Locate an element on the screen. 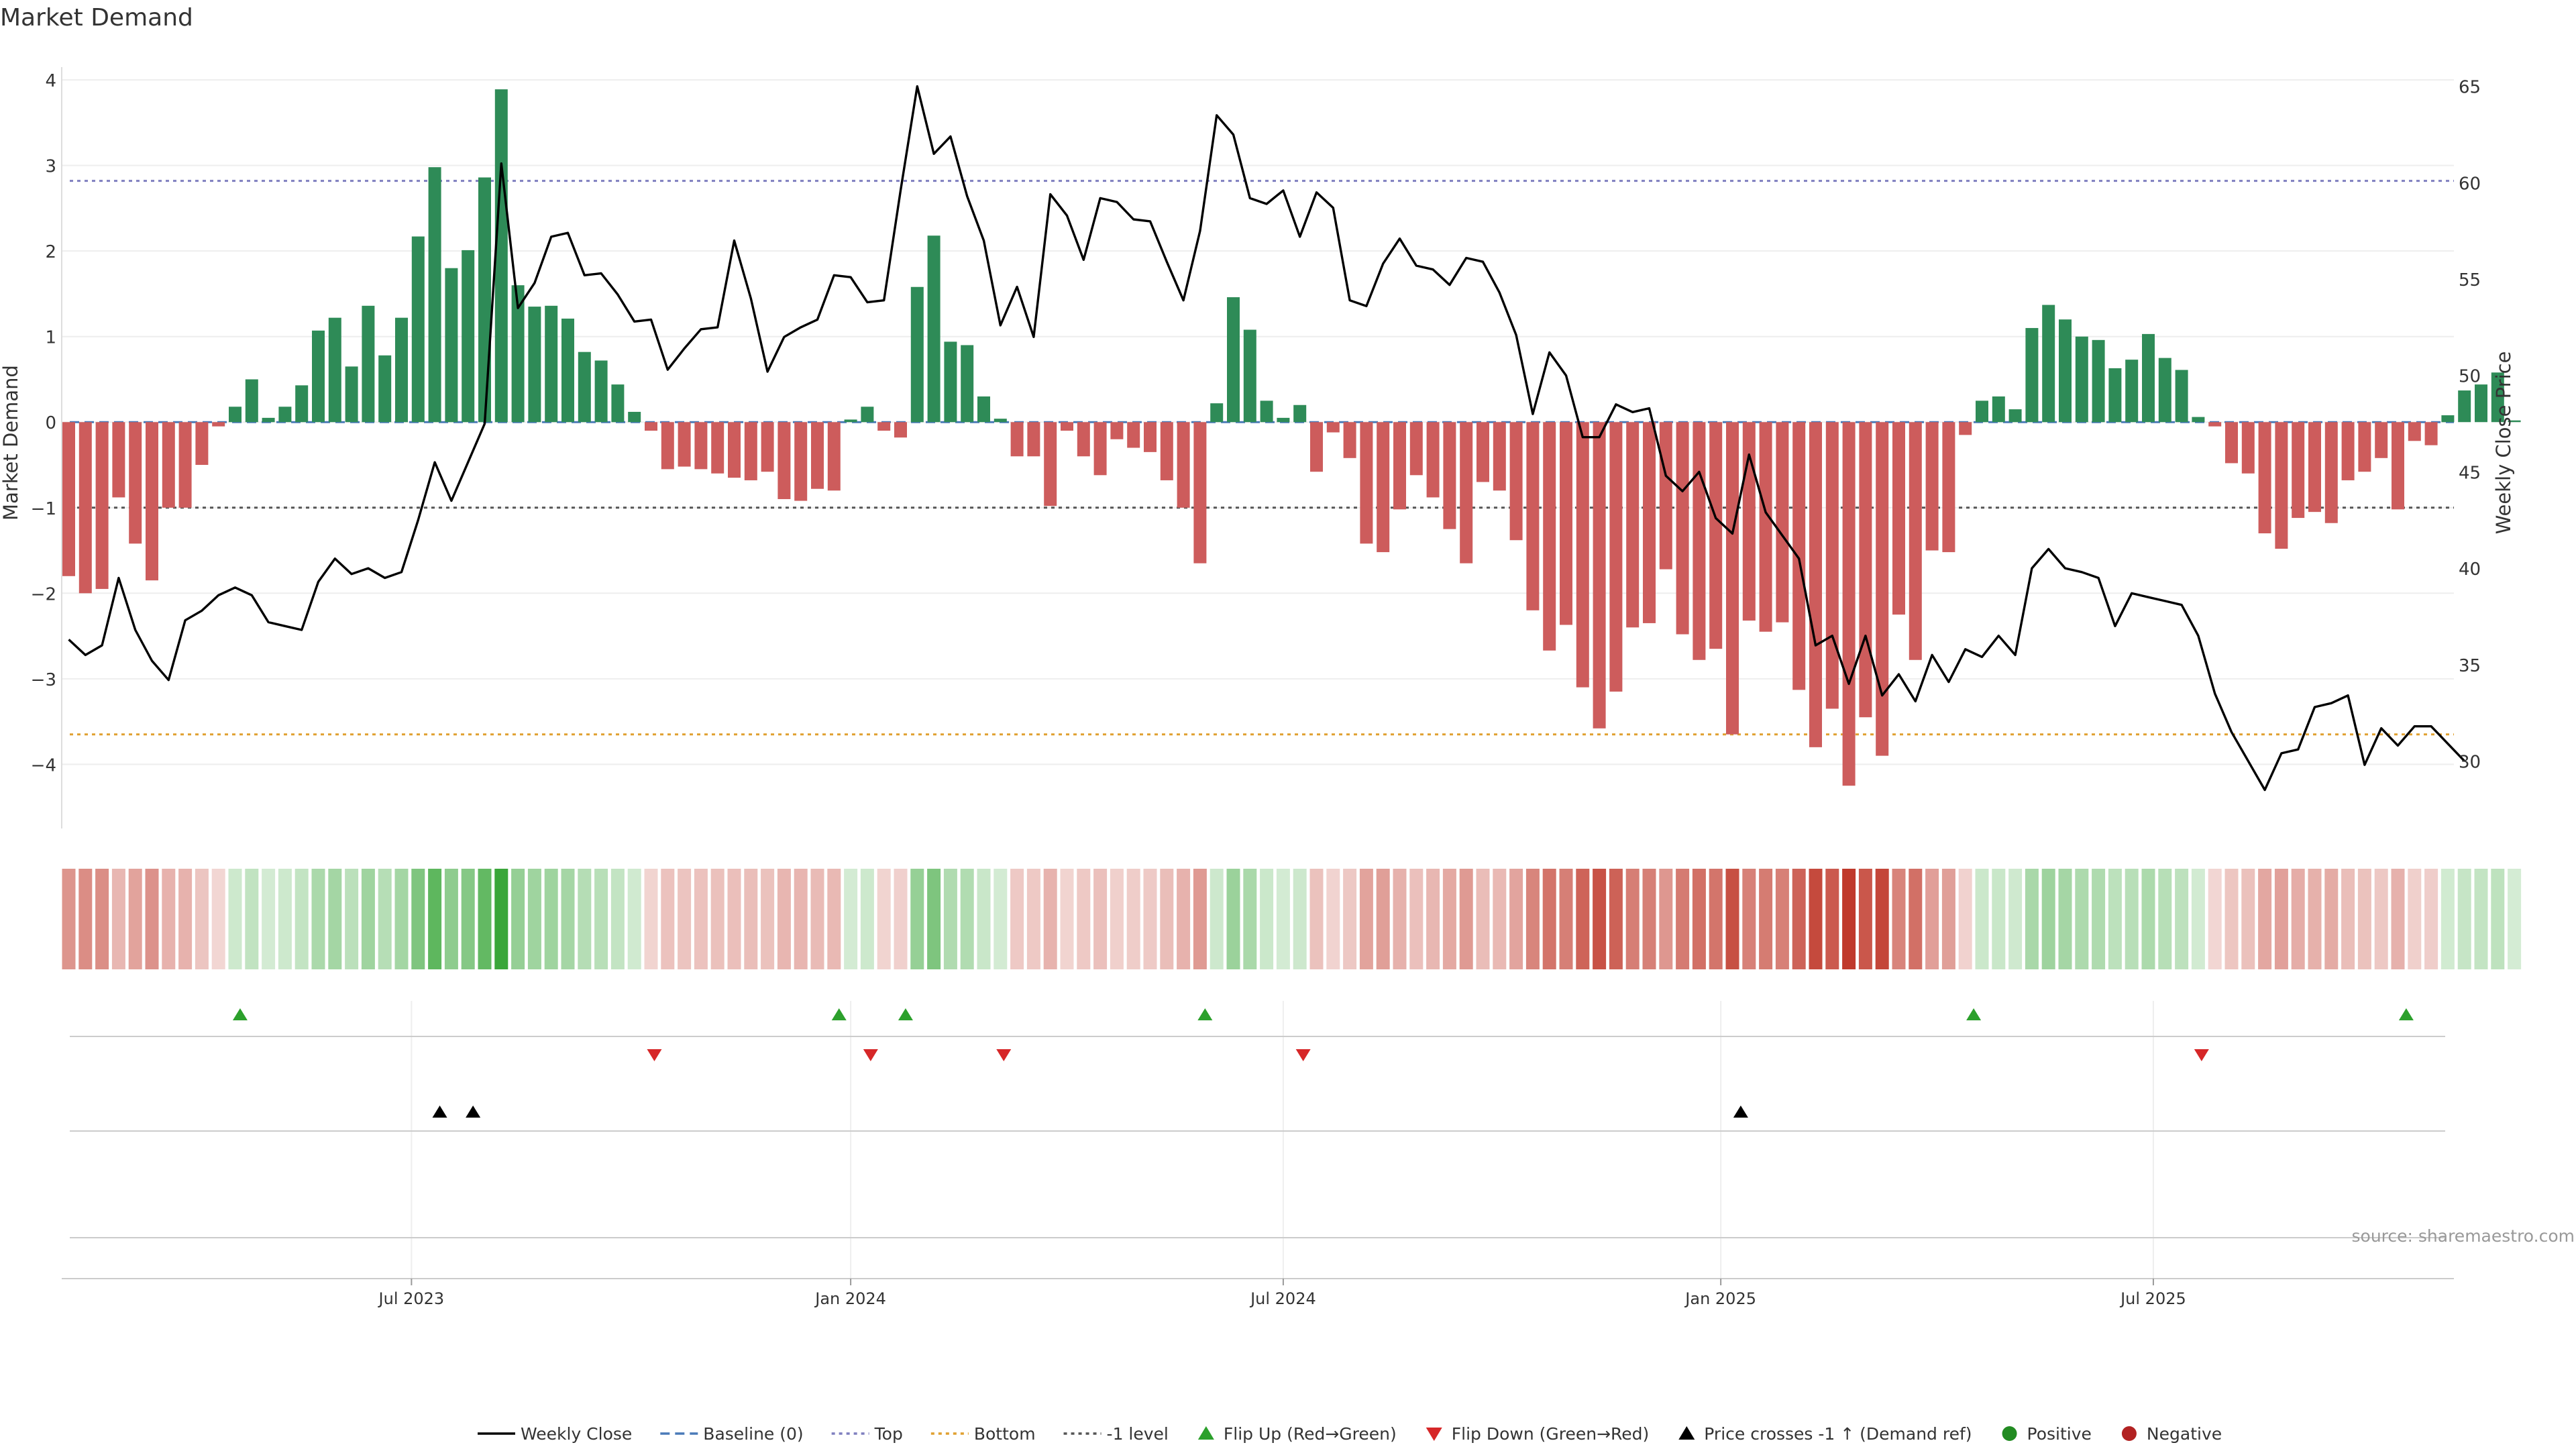  legend-label-baseline: Baseline (0) is located at coordinates (753, 1434).